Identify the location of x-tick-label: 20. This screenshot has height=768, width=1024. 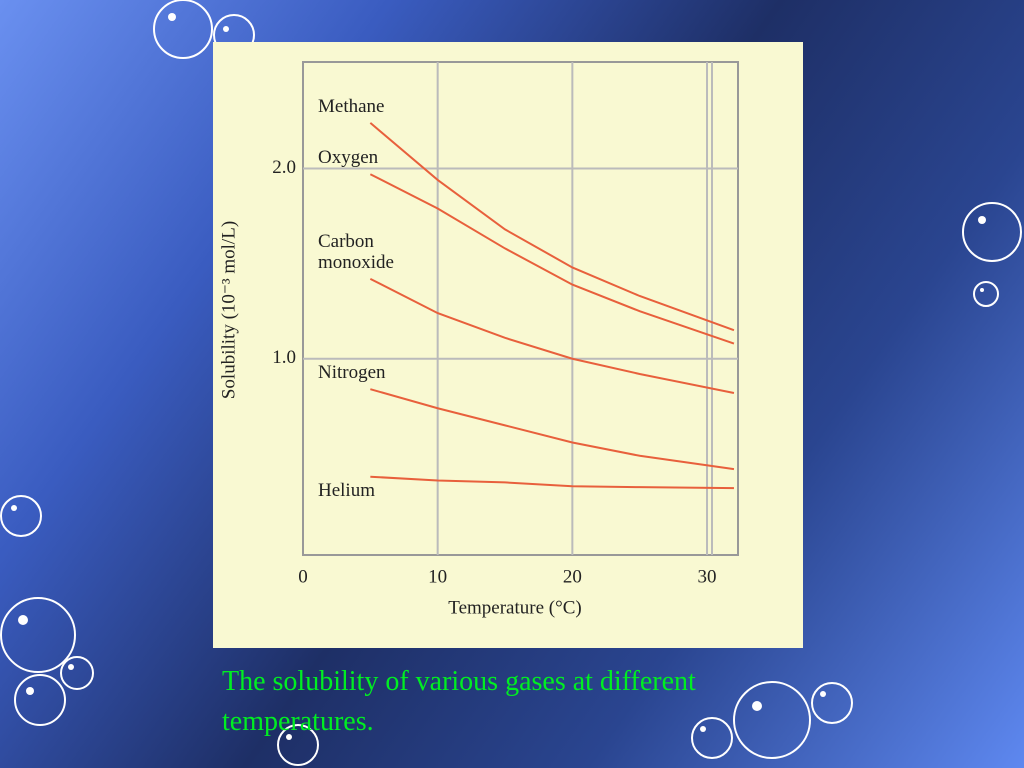
(572, 576).